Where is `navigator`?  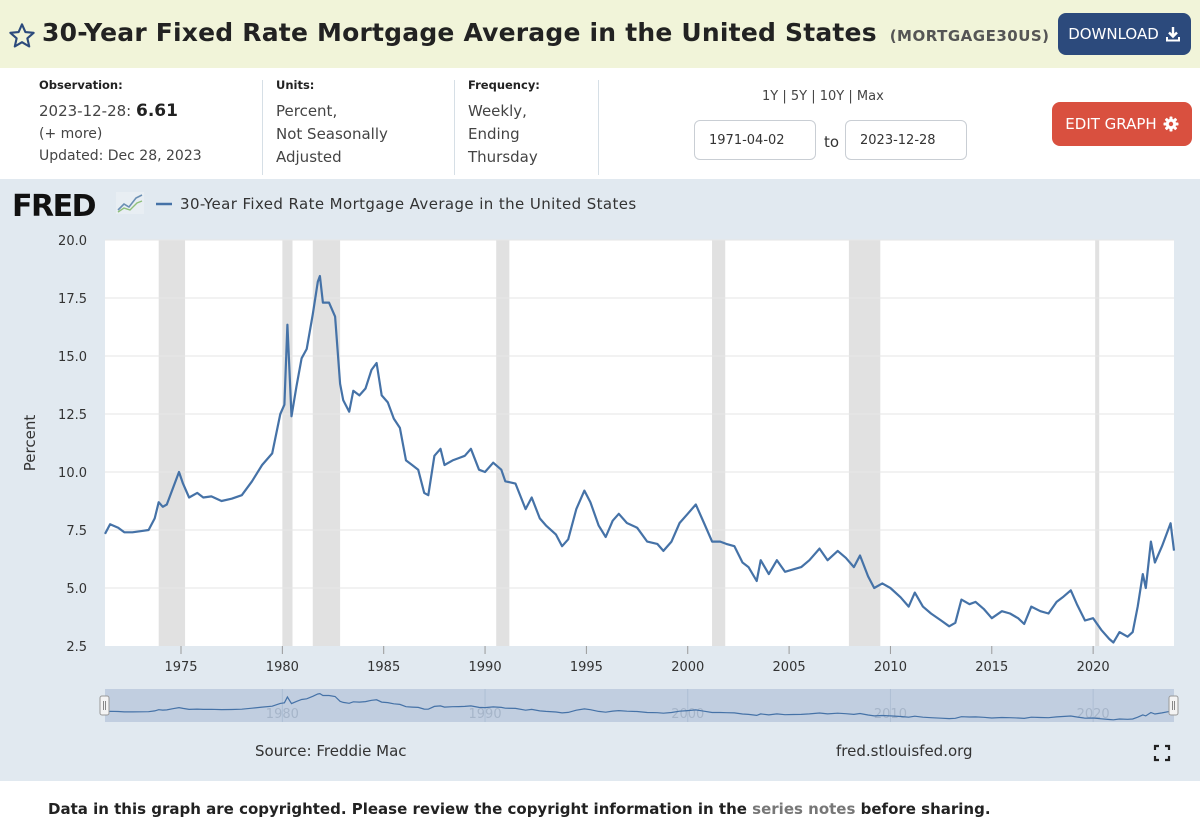 navigator is located at coordinates (639, 705).